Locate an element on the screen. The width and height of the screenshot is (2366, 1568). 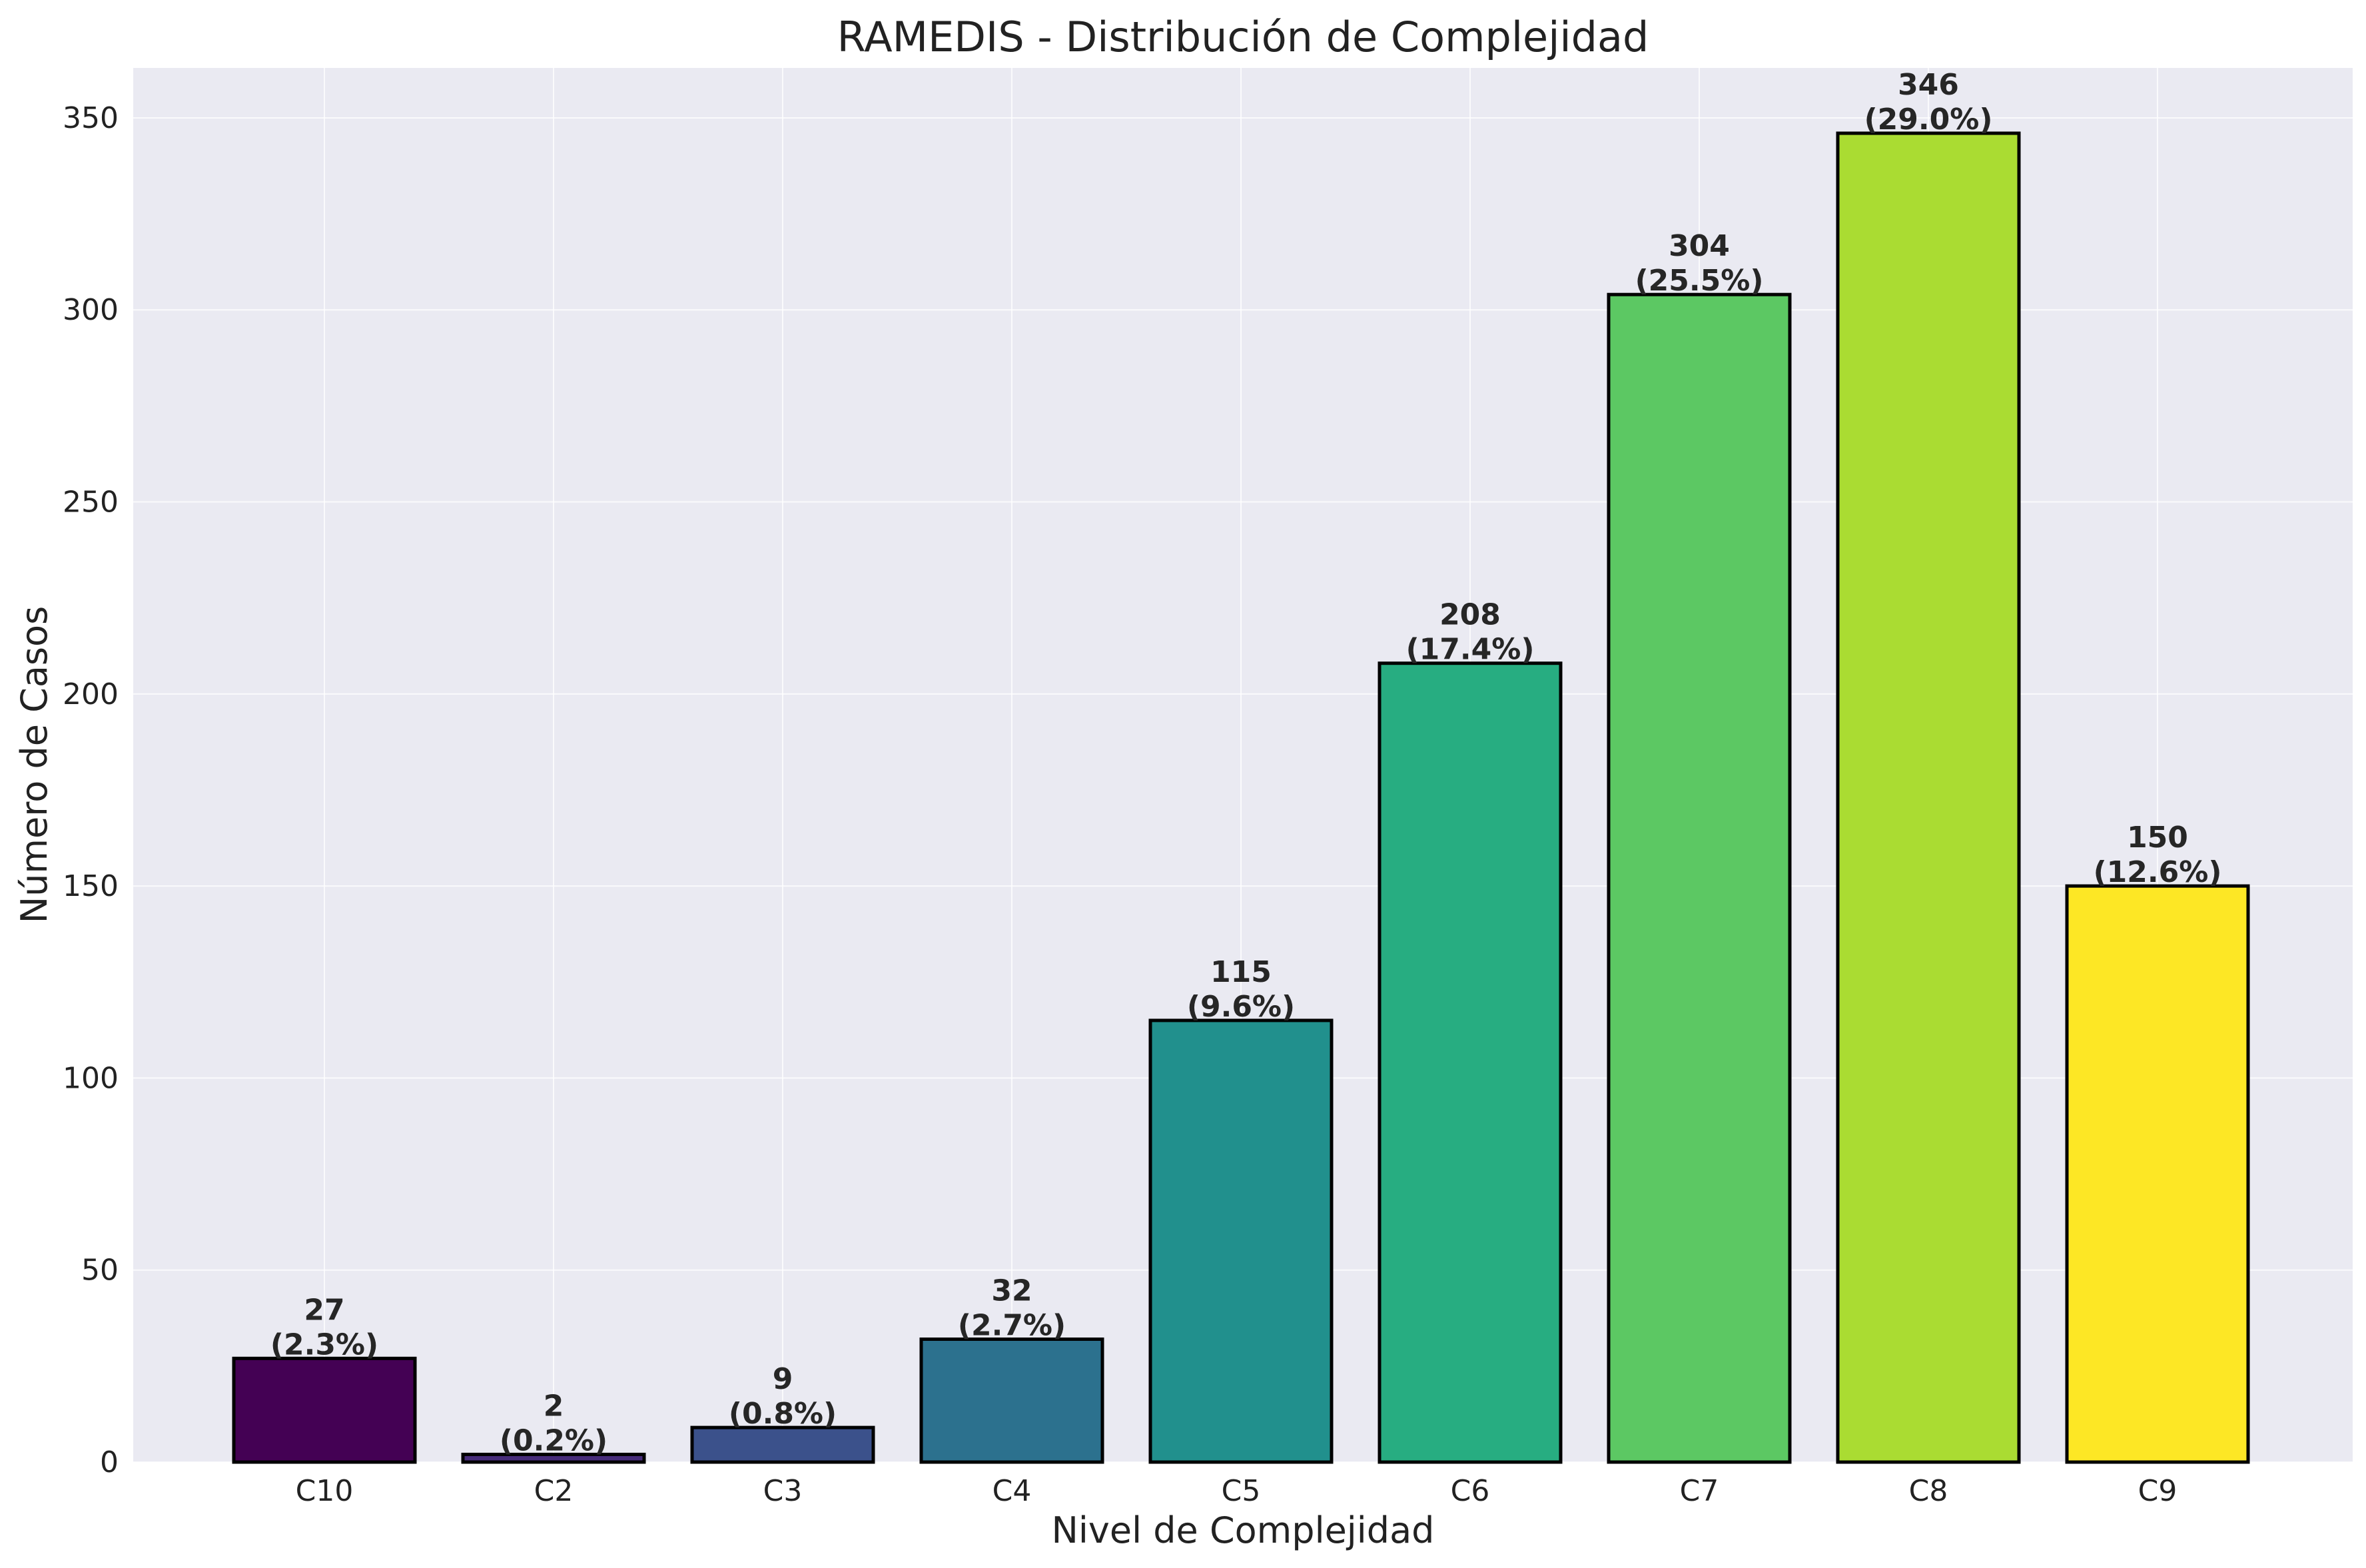
percent-label-c10: (2.3%) is located at coordinates (324, 1345).